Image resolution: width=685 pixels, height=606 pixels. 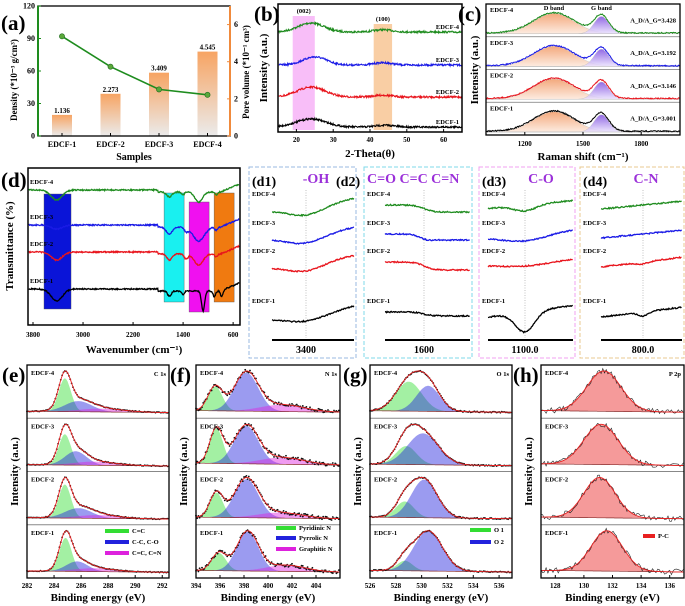 I want to click on x-category-label: EDCF-4, so click(x=207, y=144).